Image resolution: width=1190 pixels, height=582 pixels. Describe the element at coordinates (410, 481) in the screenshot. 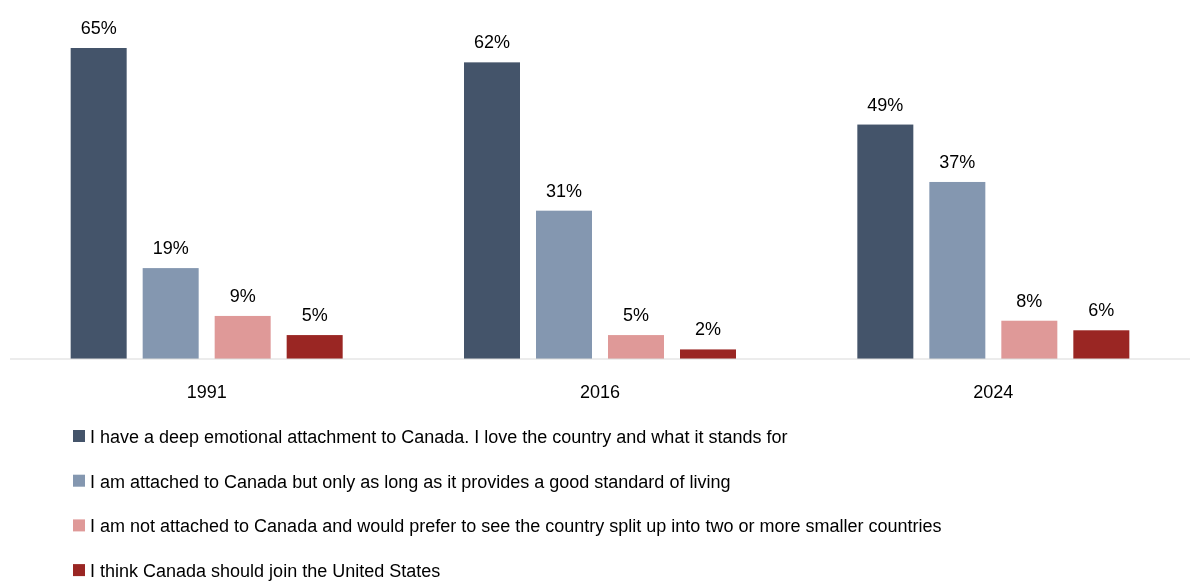

I see `legend-label: I am attached to Canada but only as long as it provides a good standard of living` at that location.